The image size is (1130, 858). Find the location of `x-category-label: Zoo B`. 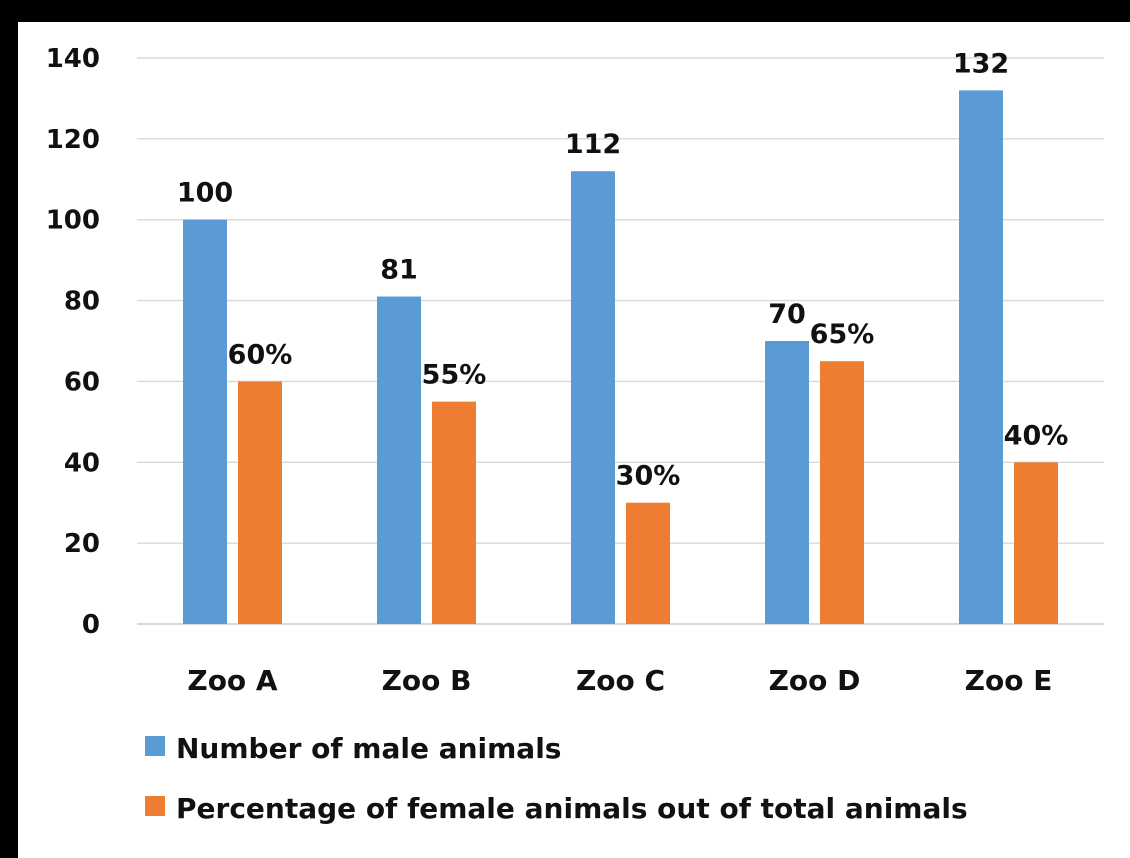

x-category-label: Zoo B is located at coordinates (427, 680).